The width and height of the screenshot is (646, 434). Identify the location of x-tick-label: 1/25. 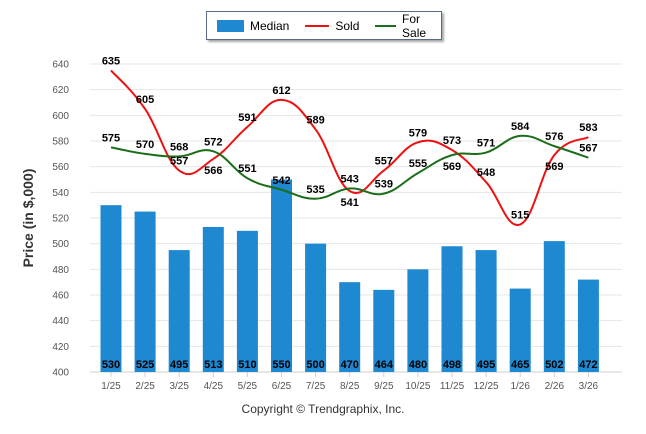
(111, 386).